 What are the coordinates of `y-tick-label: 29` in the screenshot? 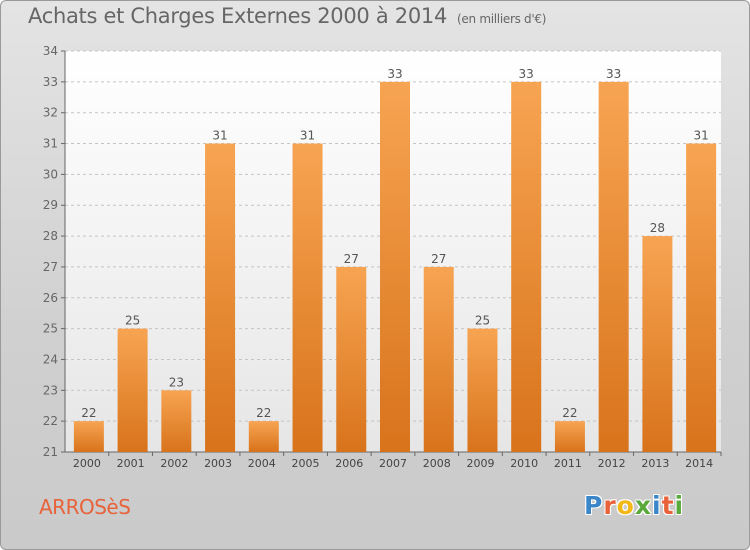 It's located at (50, 205).